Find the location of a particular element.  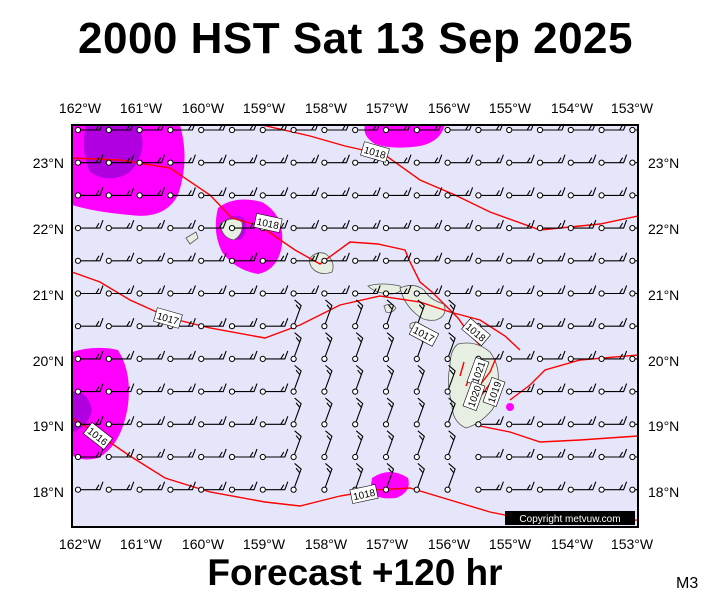

lon-label: 160°W is located at coordinates (203, 544).